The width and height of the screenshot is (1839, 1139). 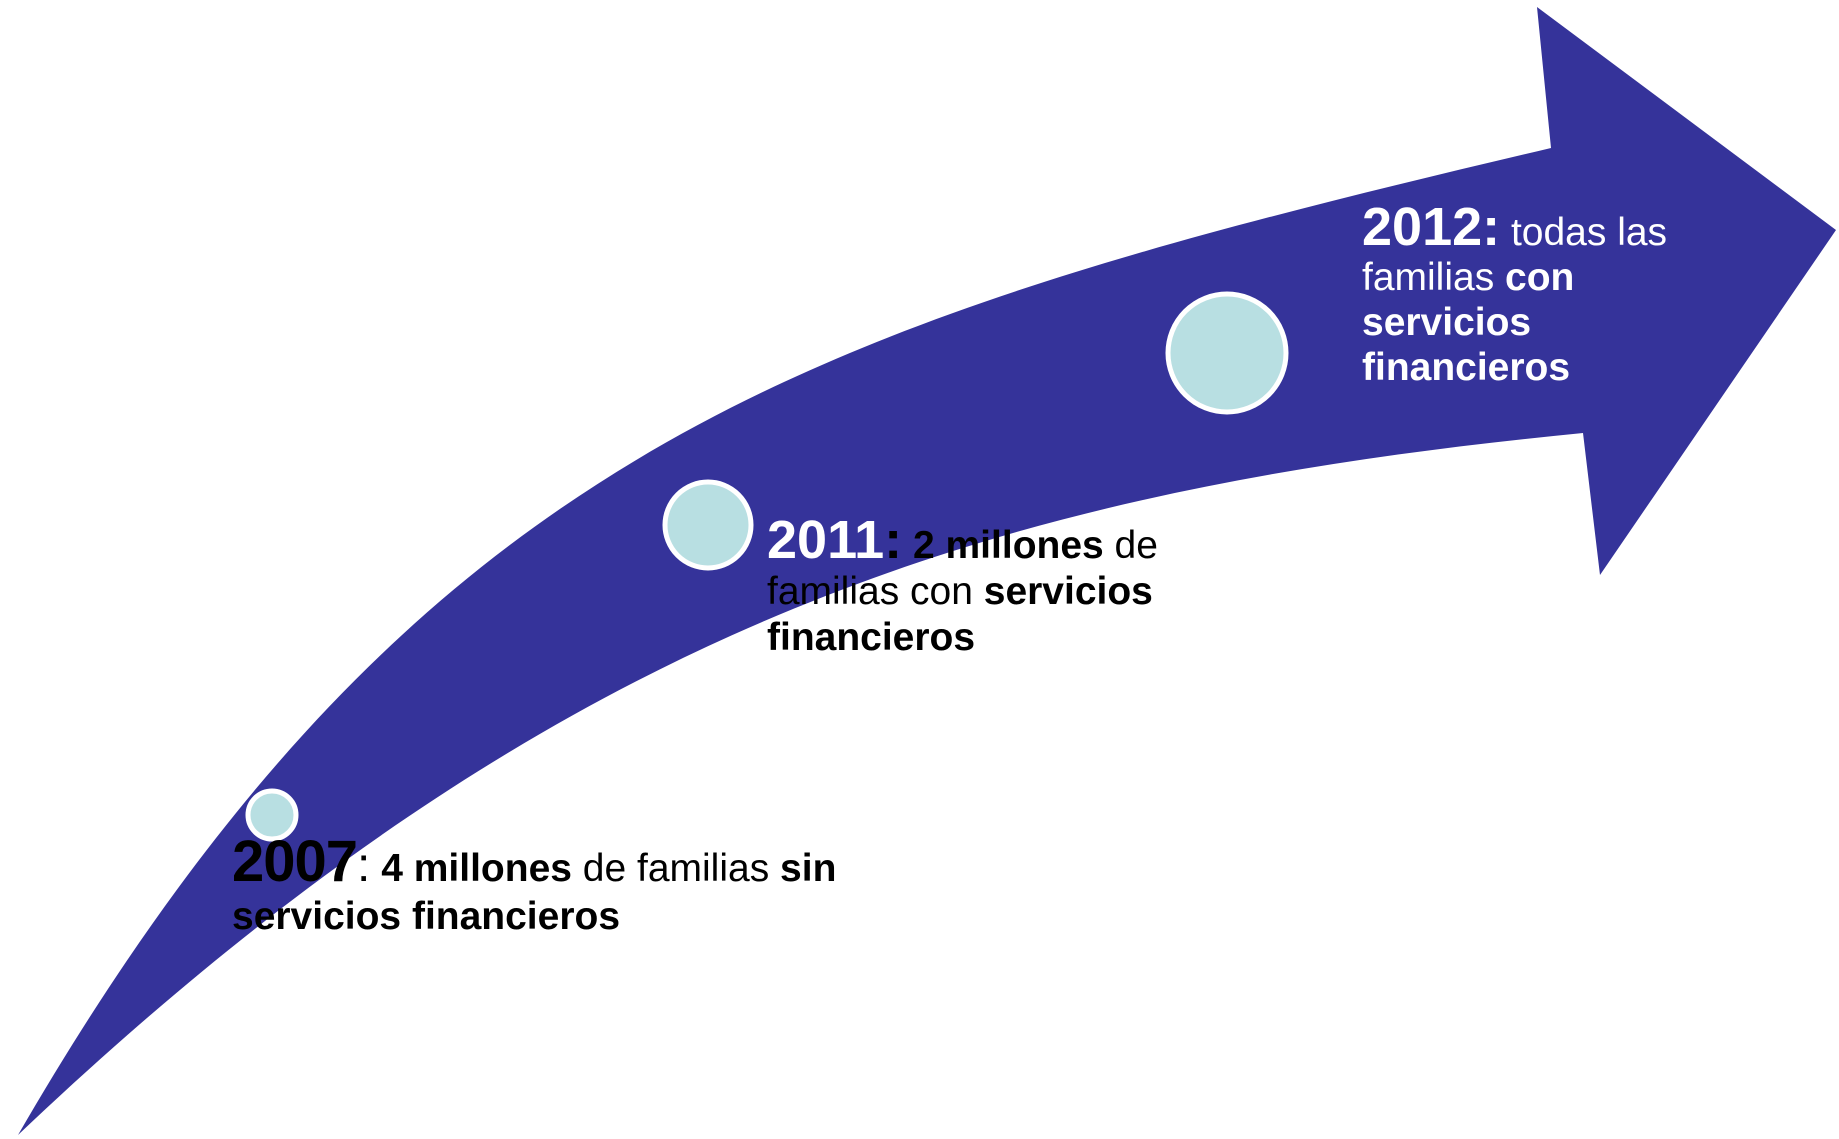 What do you see at coordinates (826, 540) in the screenshot?
I see `milestone-year: 2011` at bounding box center [826, 540].